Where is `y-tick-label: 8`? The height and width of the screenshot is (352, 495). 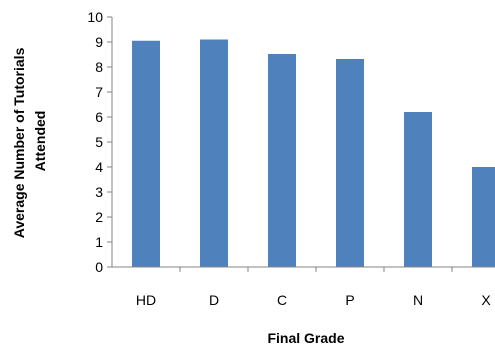 y-tick-label: 8 is located at coordinates (99, 67).